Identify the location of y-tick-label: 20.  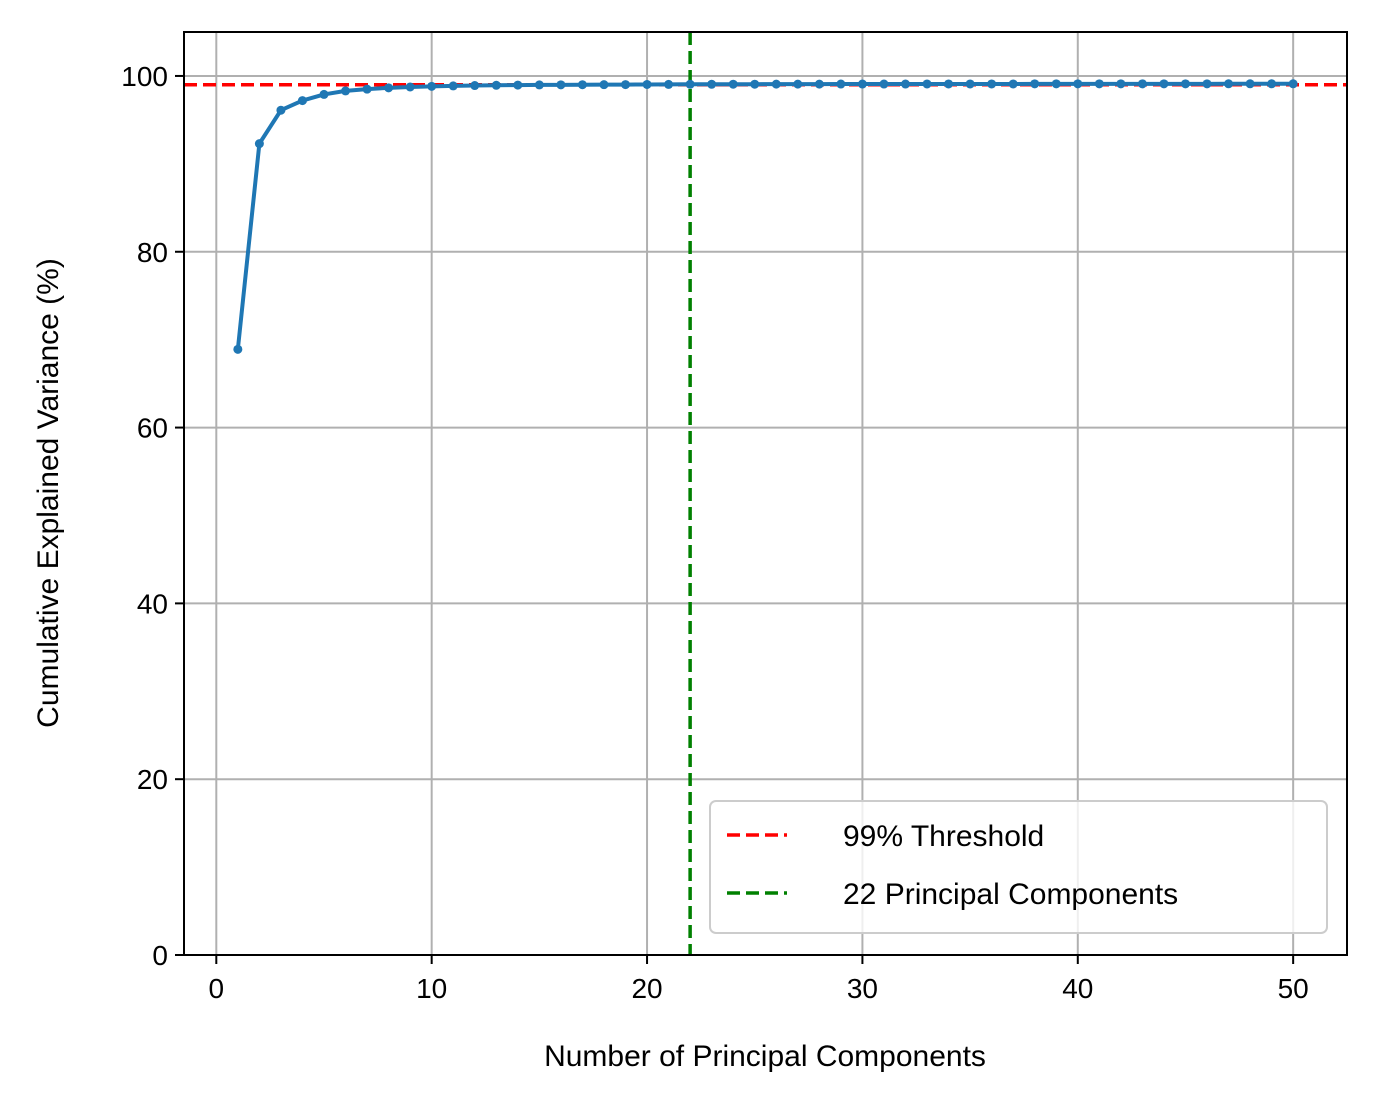
(152, 779).